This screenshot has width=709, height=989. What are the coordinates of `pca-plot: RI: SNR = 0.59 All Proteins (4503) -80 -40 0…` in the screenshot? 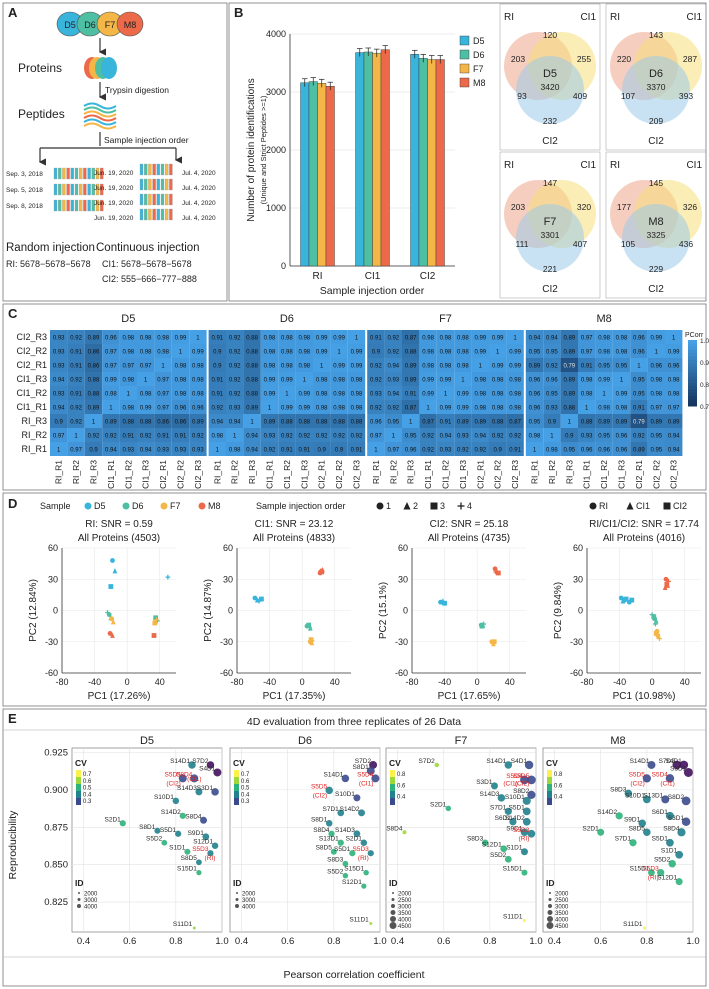 It's located at (102, 610).